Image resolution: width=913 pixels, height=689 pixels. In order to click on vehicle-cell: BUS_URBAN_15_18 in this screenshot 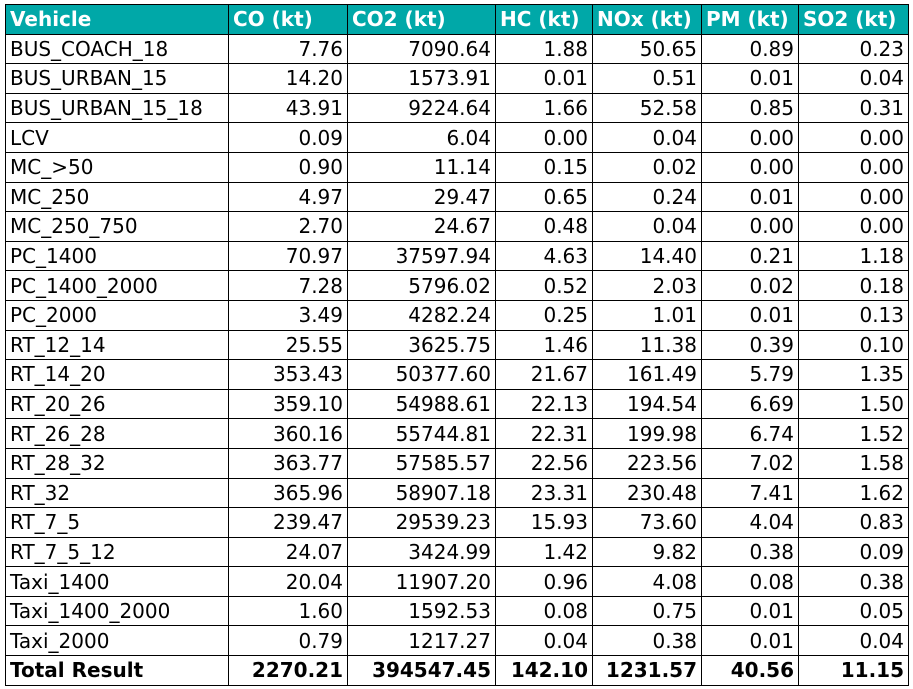, I will do `click(117, 108)`.